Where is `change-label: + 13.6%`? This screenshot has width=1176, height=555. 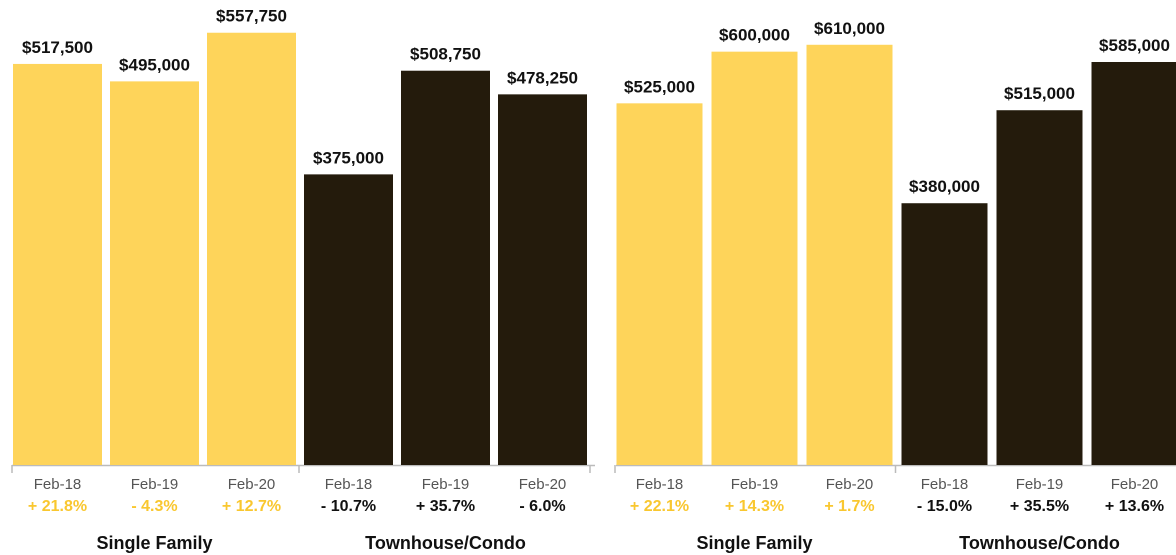
change-label: + 13.6% is located at coordinates (1134, 506).